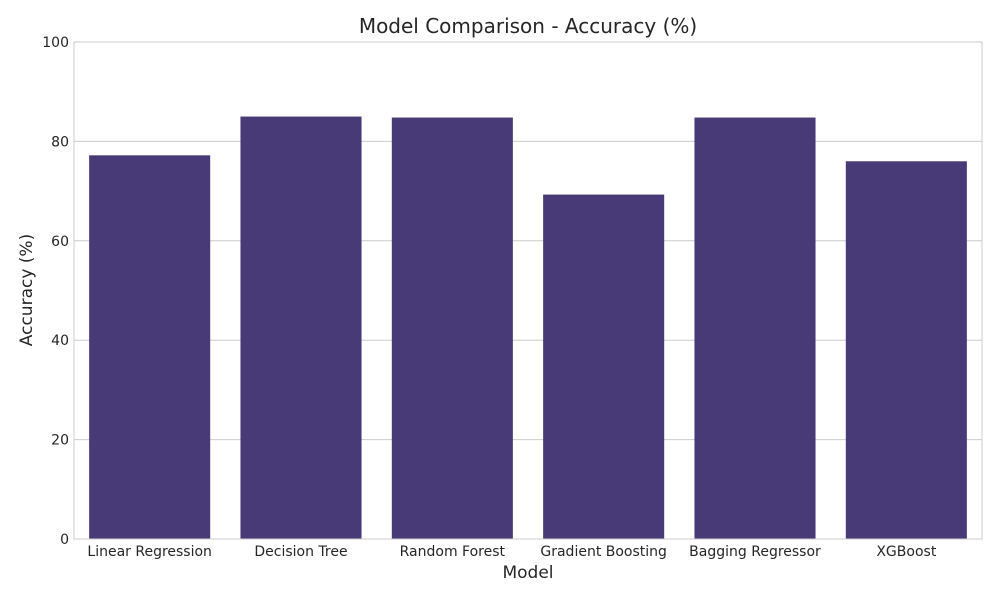 This screenshot has height=600, width=1000. I want to click on y-tick-label: 60, so click(60, 242).